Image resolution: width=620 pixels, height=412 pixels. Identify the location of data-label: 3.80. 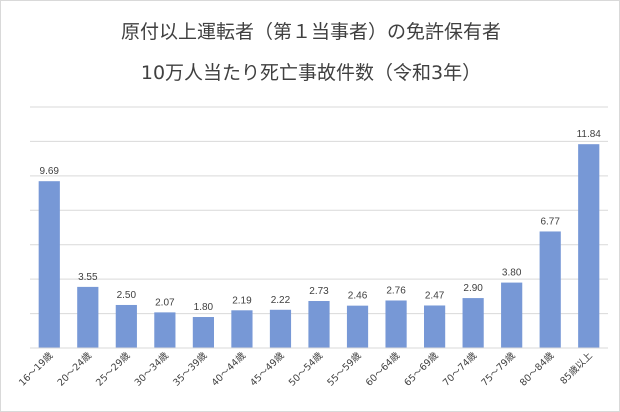
(512, 273).